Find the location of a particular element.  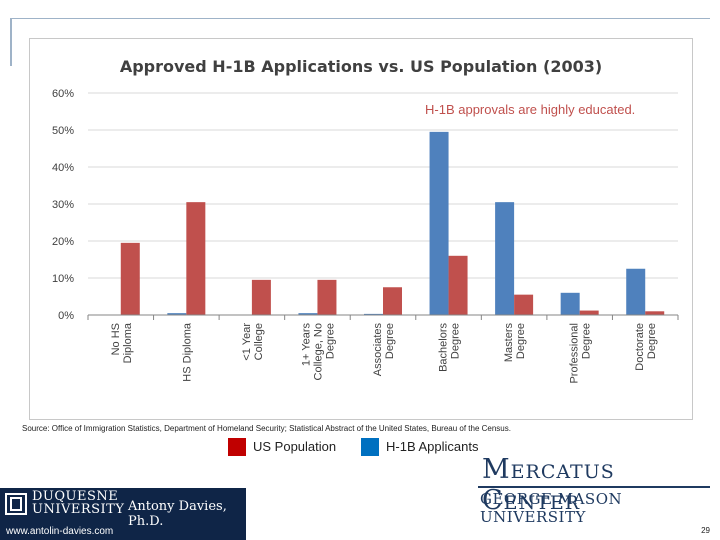

x-tick-label: ProfessionalDegree is located at coordinates (581, 353).